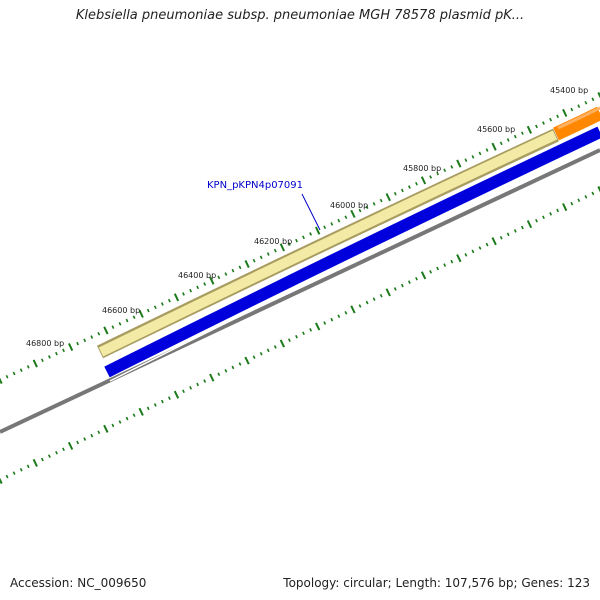 The width and height of the screenshot is (600, 600). I want to click on tick-label-45800: 45800 bp, so click(422, 168).